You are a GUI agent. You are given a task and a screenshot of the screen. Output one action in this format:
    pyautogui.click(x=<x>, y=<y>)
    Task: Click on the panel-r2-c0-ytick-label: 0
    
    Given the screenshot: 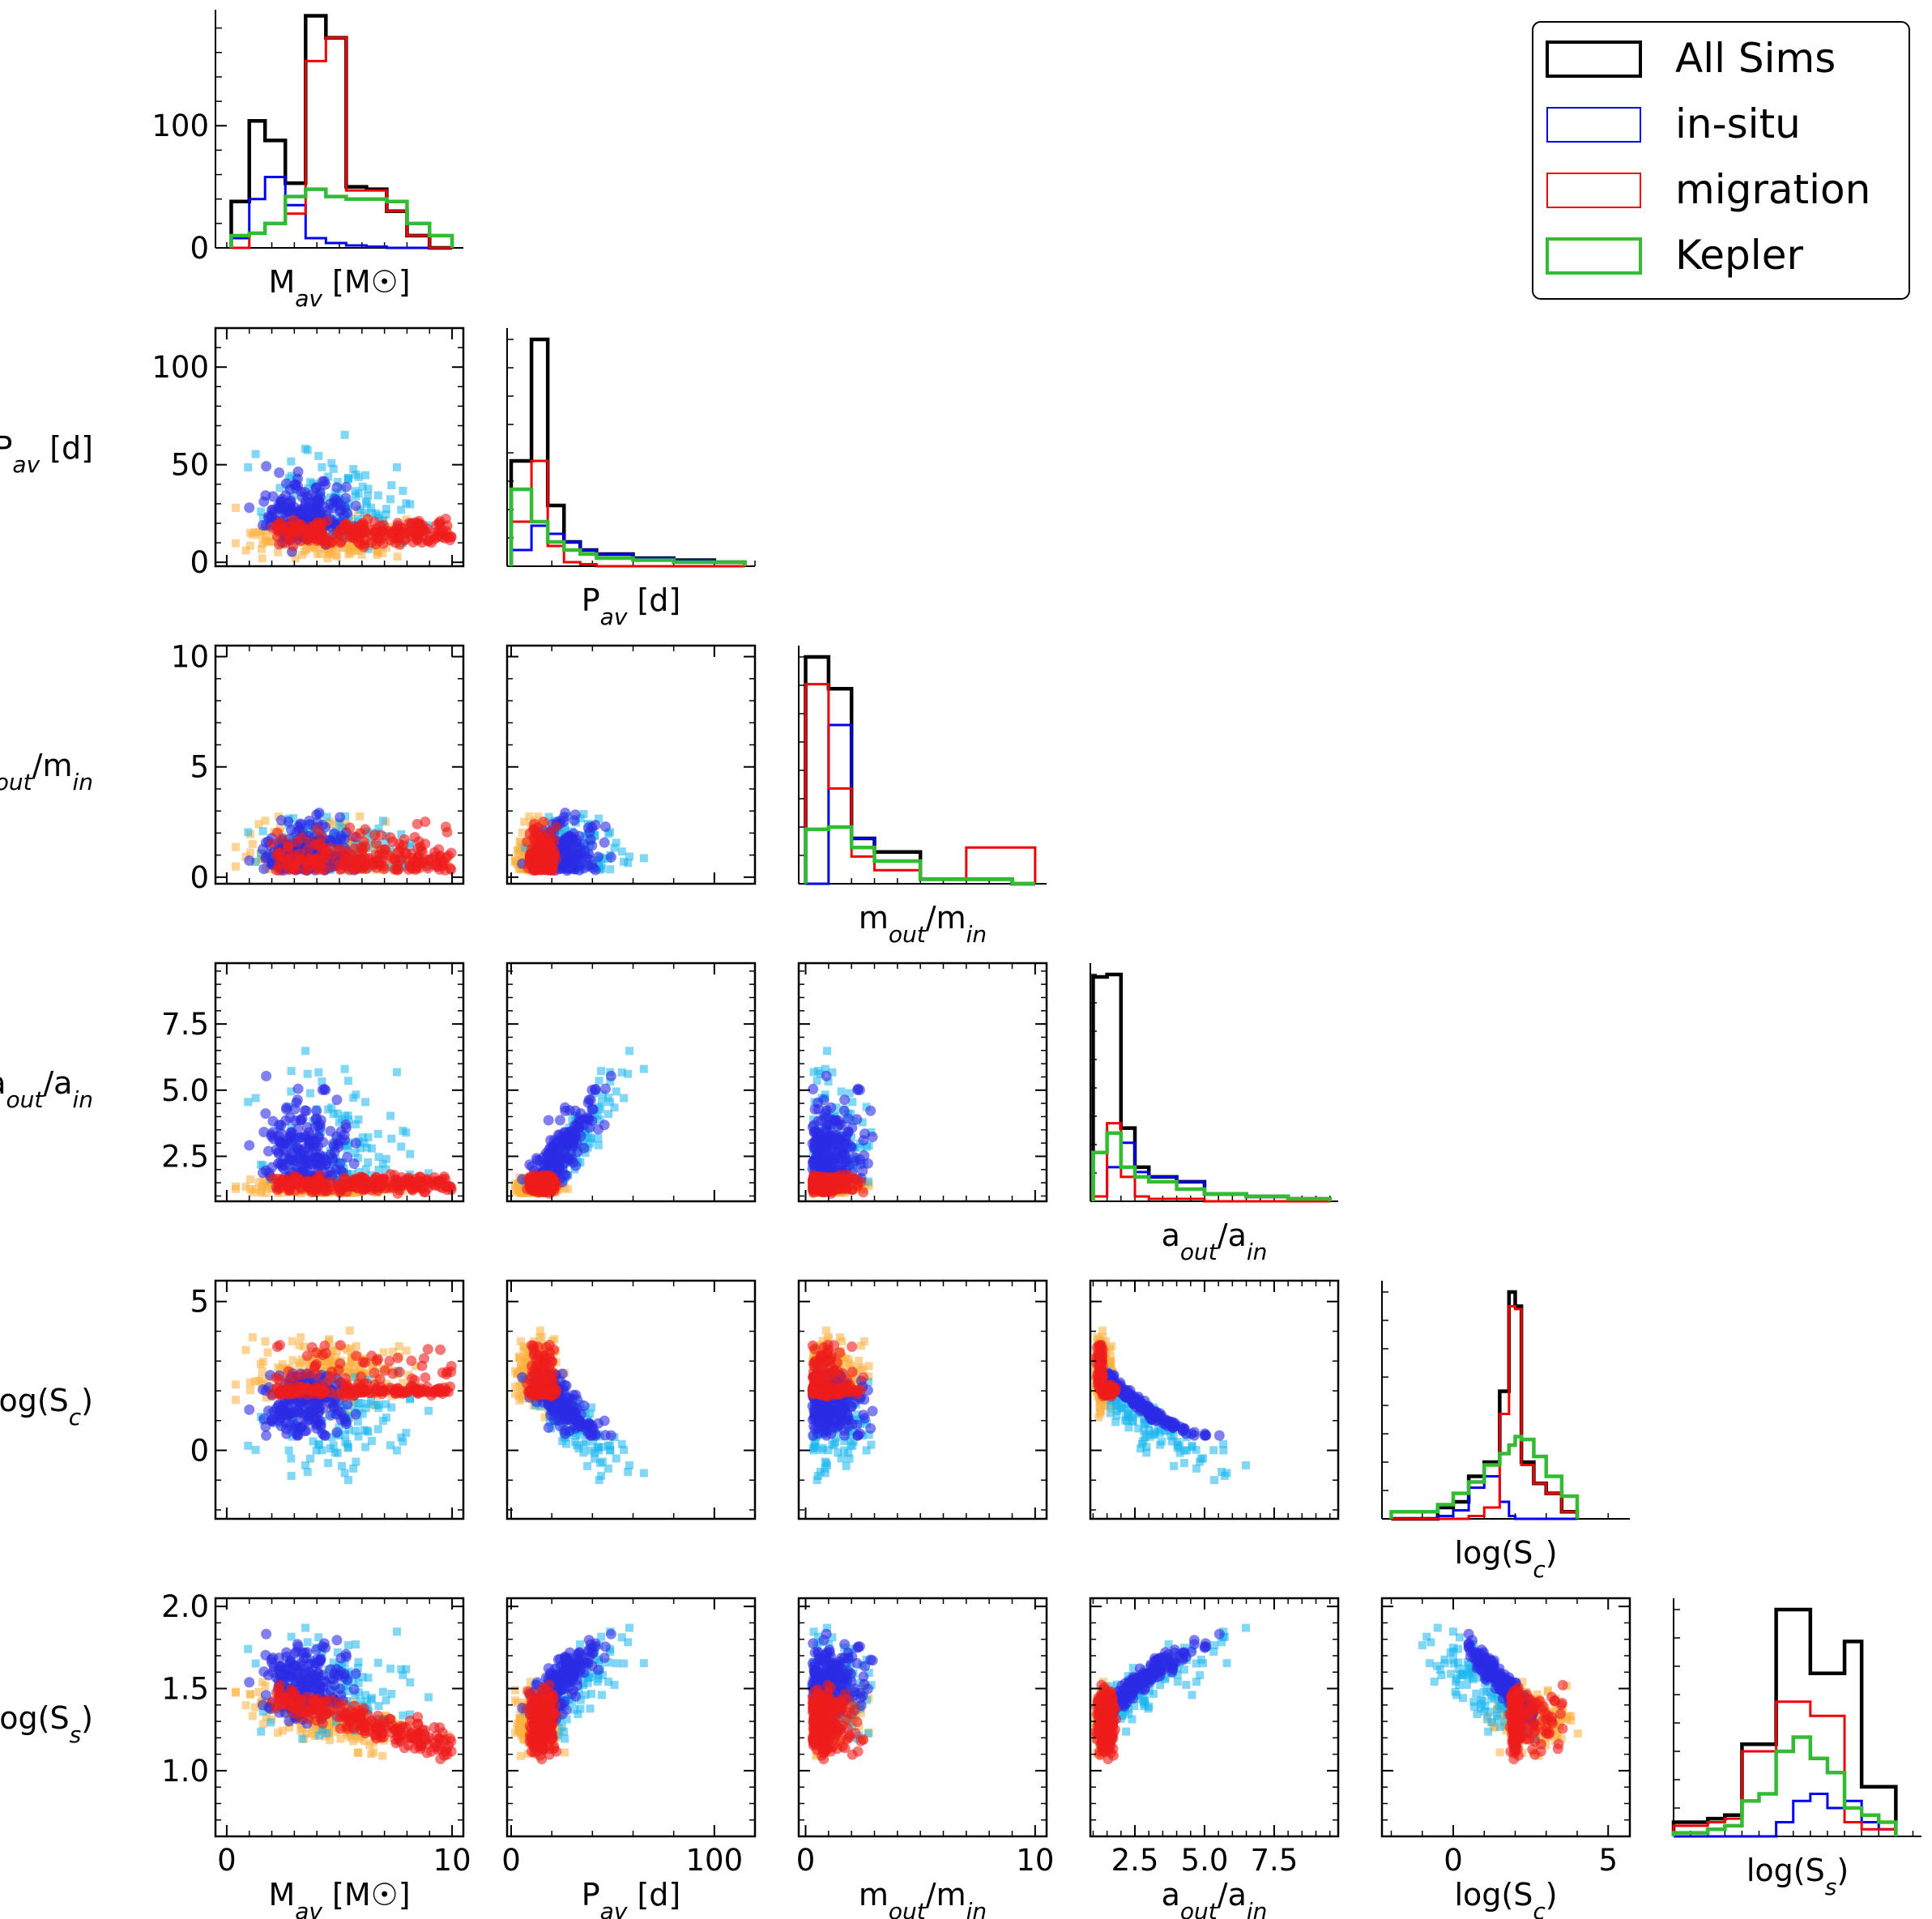 What is the action you would take?
    pyautogui.click(x=199, y=878)
    